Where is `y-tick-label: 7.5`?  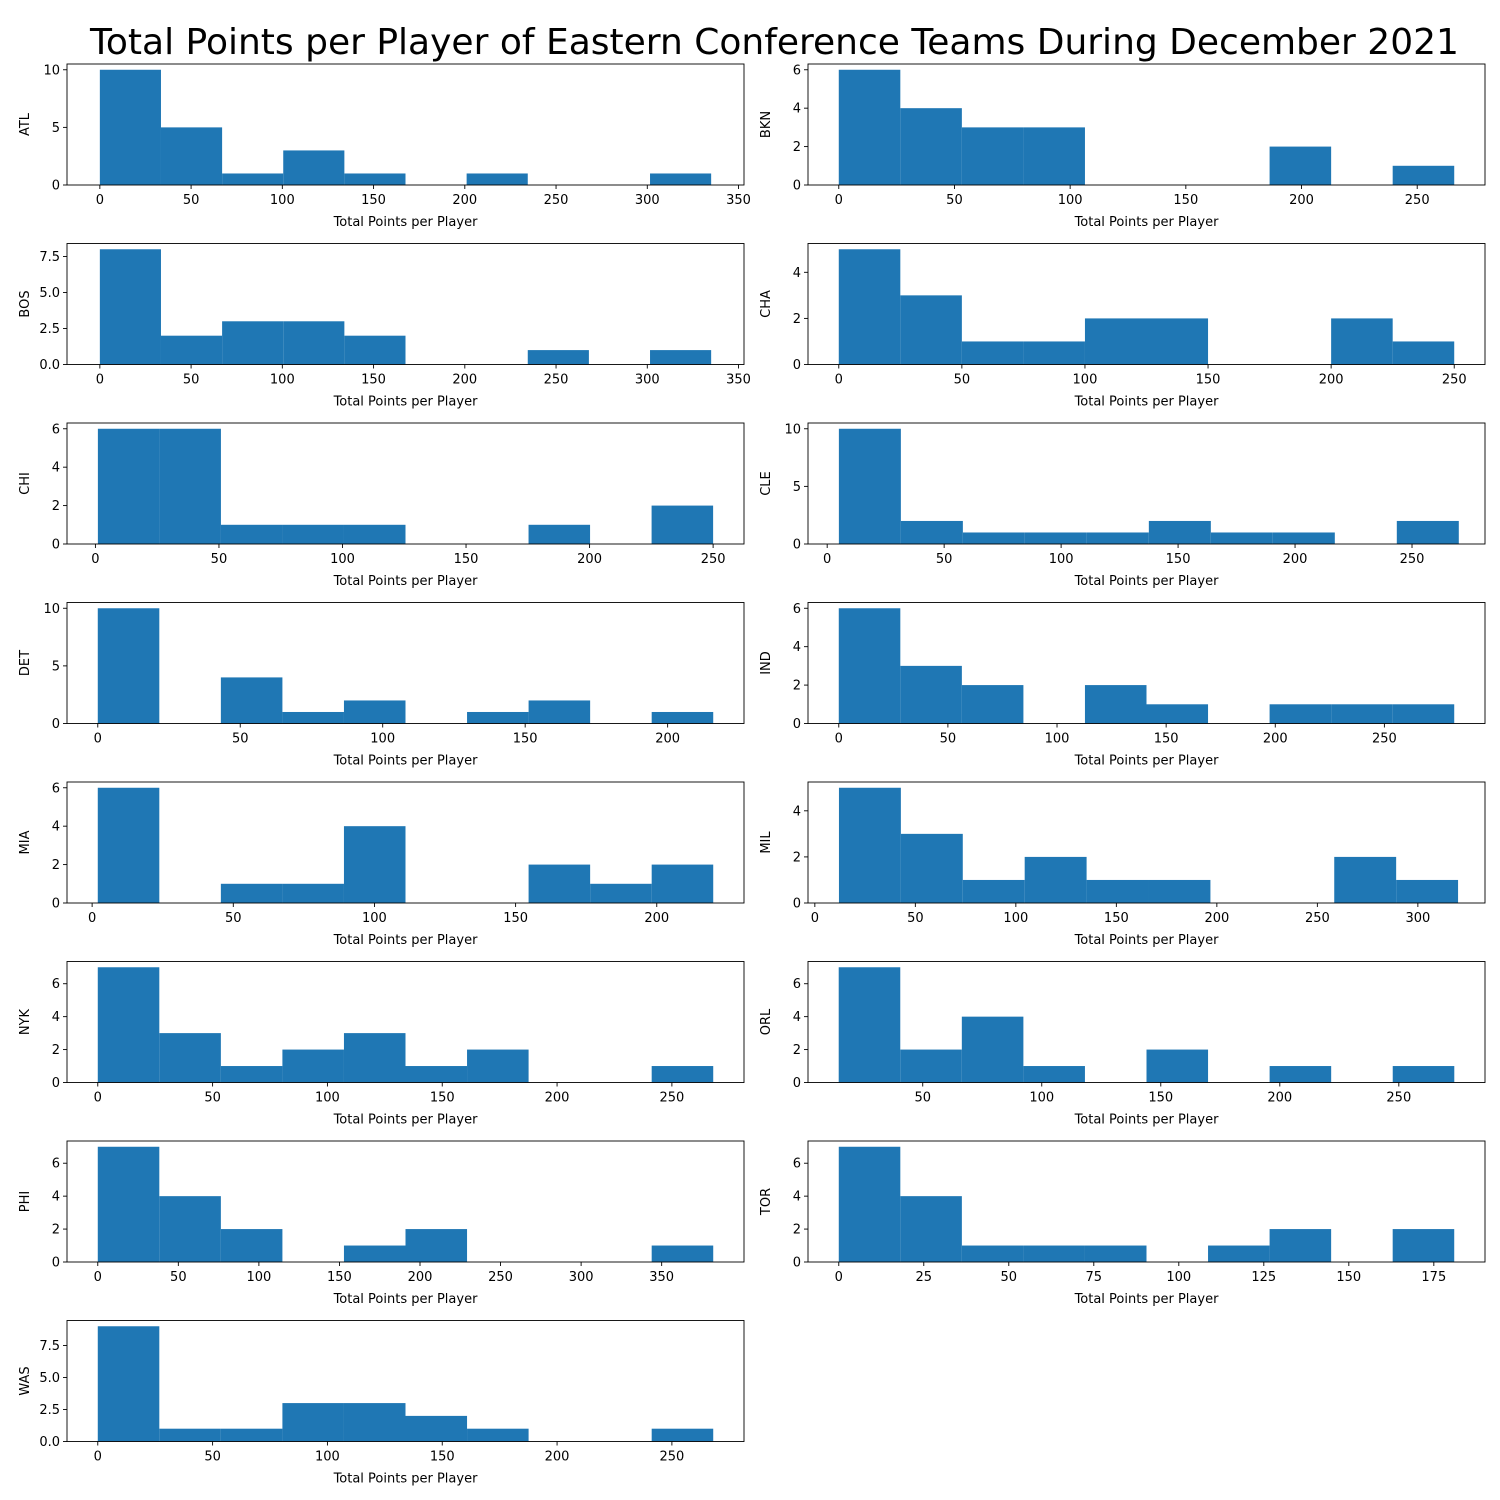
y-tick-label: 7.5 is located at coordinates (49, 257).